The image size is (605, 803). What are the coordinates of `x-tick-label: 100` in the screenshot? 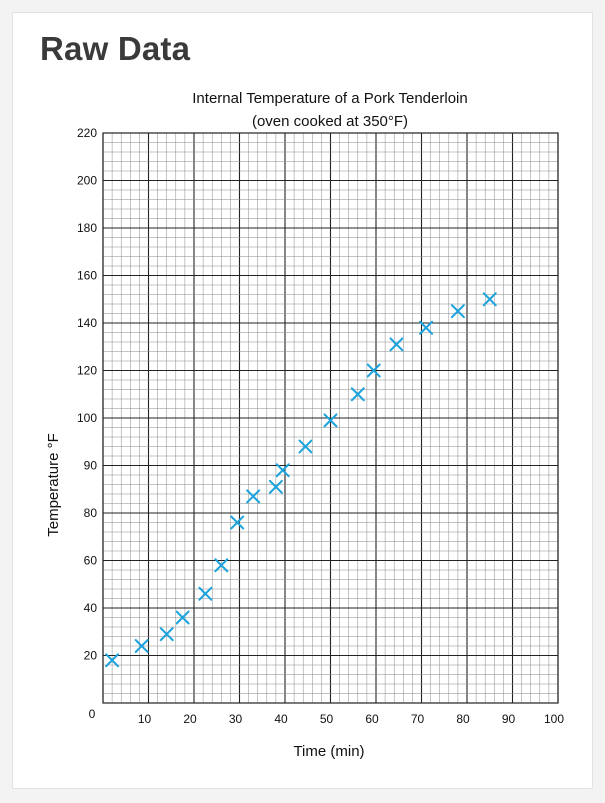 It's located at (554, 719).